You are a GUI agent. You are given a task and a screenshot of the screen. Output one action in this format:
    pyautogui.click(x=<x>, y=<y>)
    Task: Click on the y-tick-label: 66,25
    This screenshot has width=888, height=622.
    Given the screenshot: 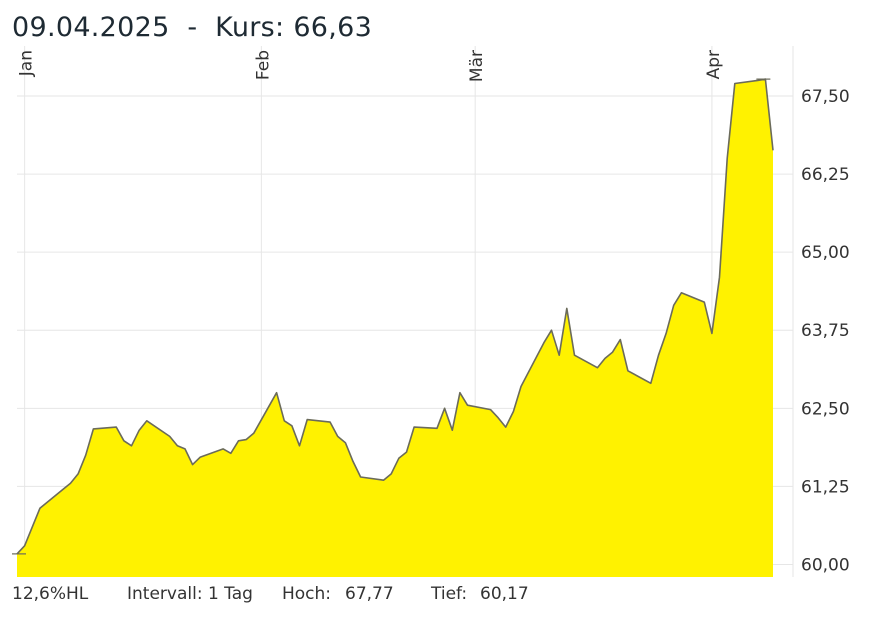 What is the action you would take?
    pyautogui.click(x=825, y=175)
    